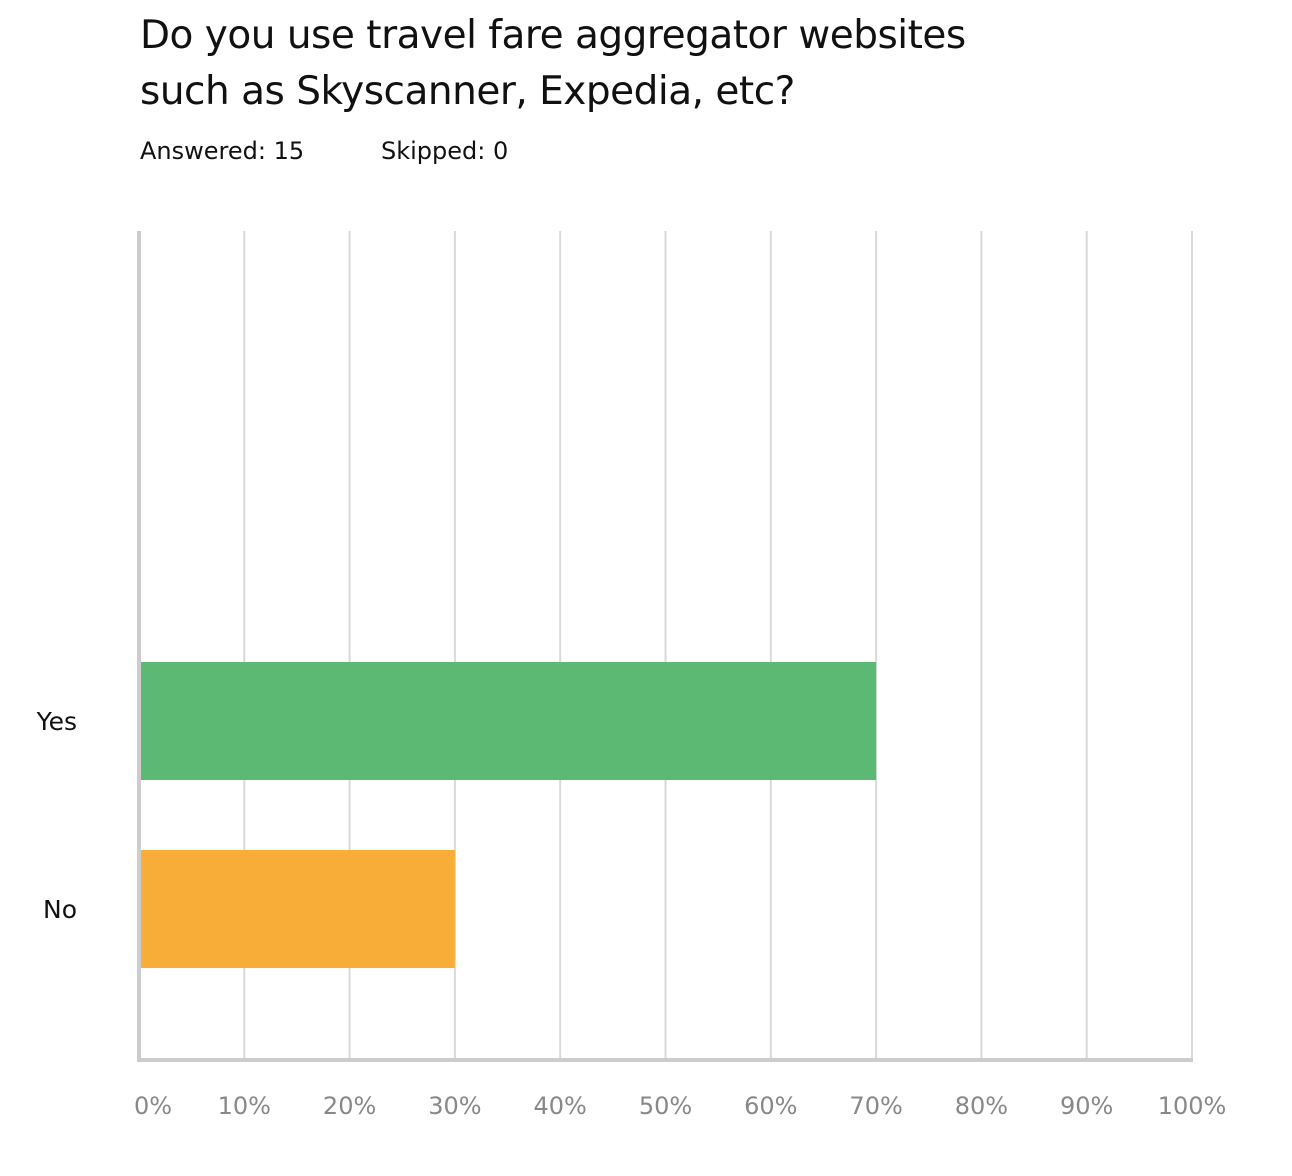 Image resolution: width=1292 pixels, height=1176 pixels. I want to click on x-tick-label: 80%, so click(981, 1106).